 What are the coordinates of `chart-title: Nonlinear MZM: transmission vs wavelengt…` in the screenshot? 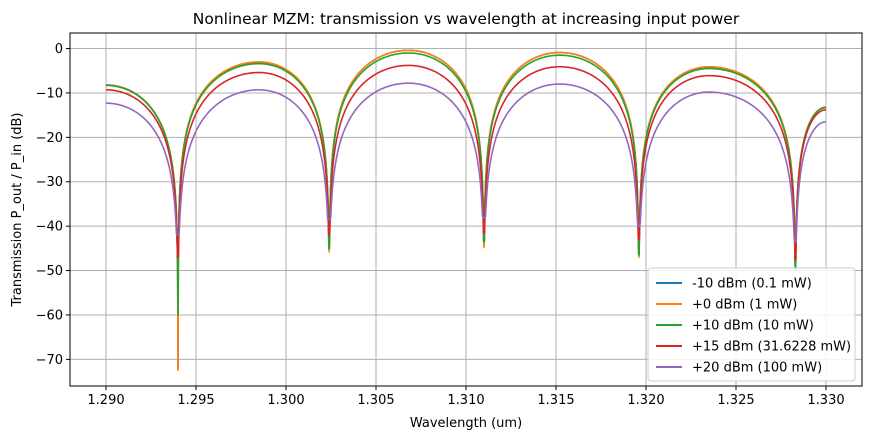 It's located at (466, 19).